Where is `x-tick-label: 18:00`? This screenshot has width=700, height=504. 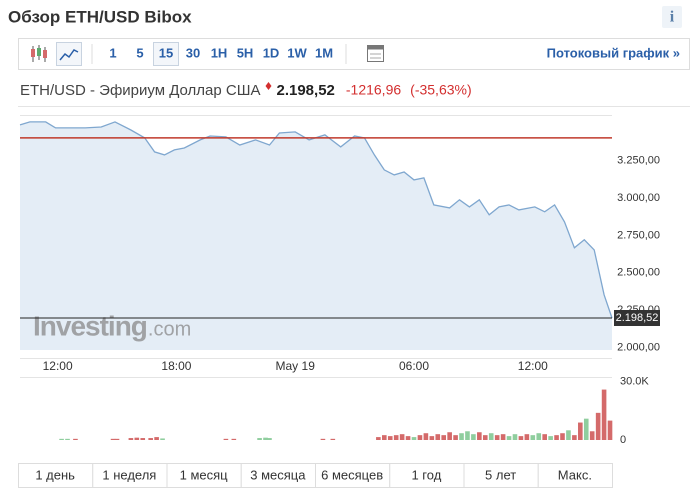 x-tick-label: 18:00 is located at coordinates (176, 366).